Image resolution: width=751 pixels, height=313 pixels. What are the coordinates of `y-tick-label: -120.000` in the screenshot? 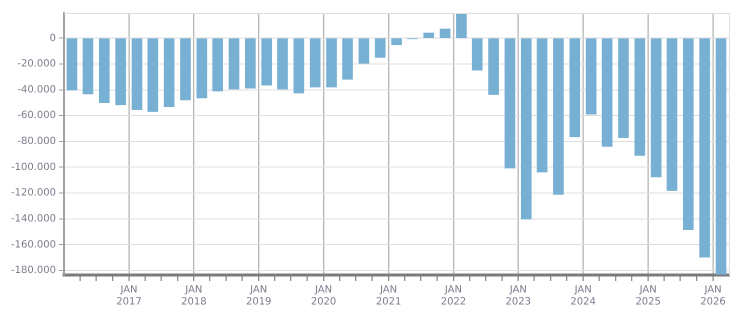 It's located at (33, 193).